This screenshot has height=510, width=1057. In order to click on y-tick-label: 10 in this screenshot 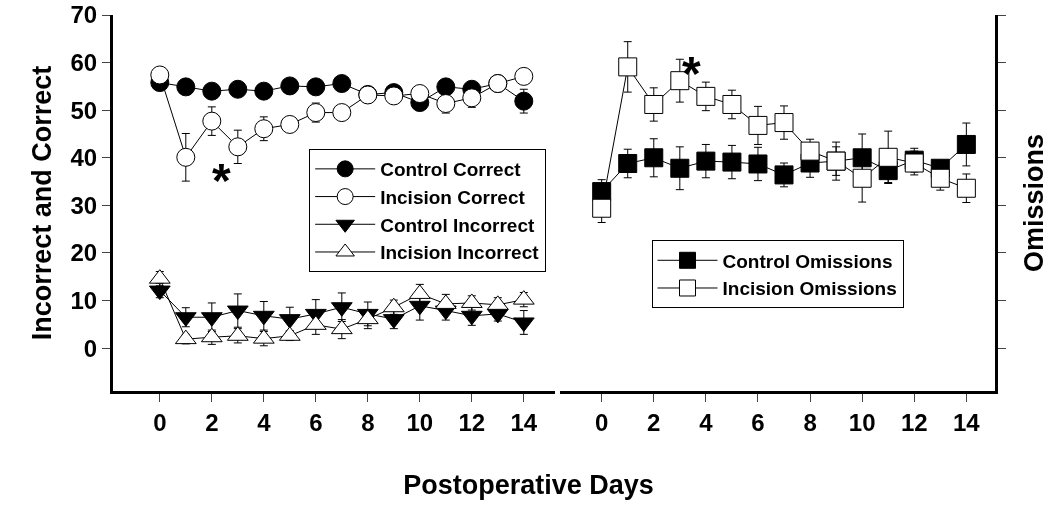, I will do `click(84, 300)`.